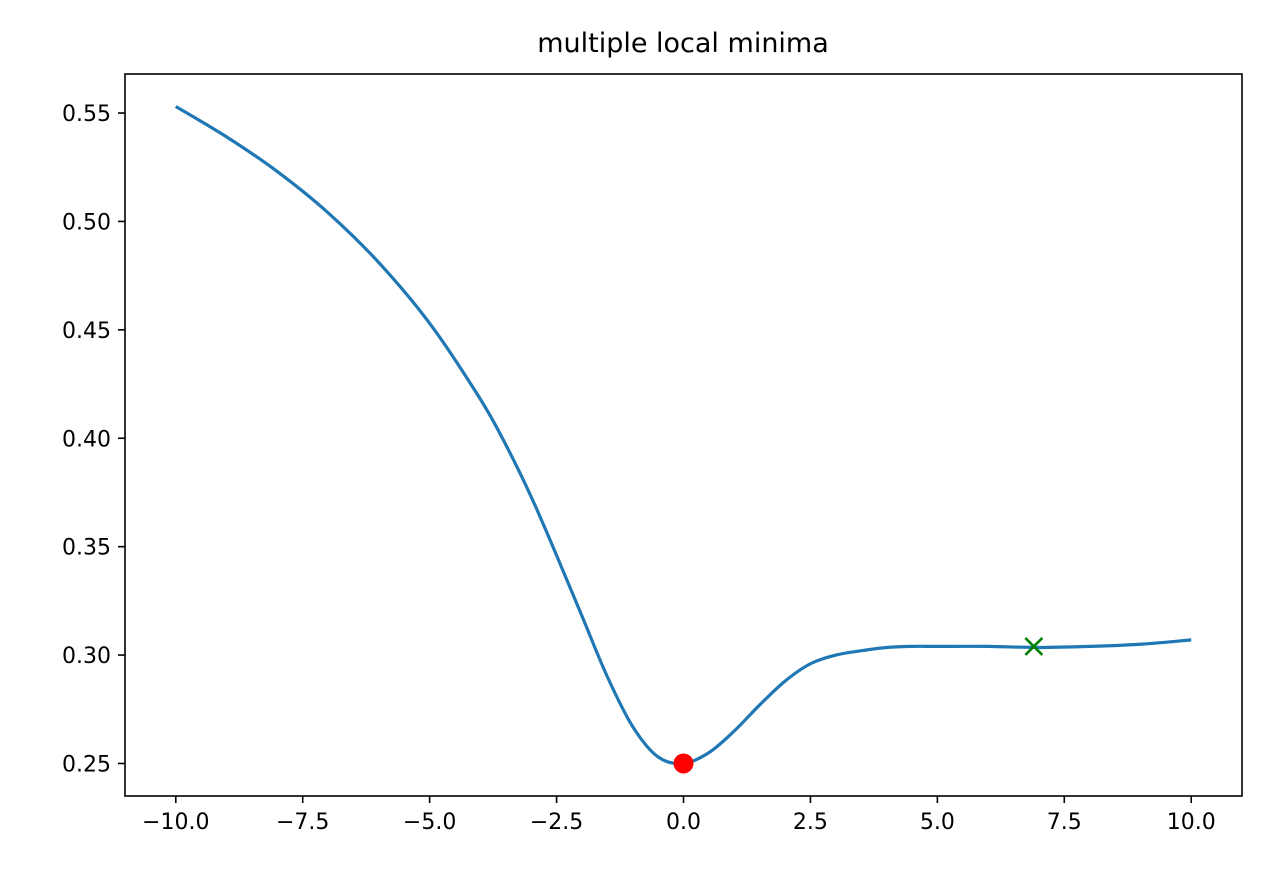 The height and width of the screenshot is (871, 1270). Describe the element at coordinates (937, 822) in the screenshot. I see `x-tick-label: 5.0` at that location.